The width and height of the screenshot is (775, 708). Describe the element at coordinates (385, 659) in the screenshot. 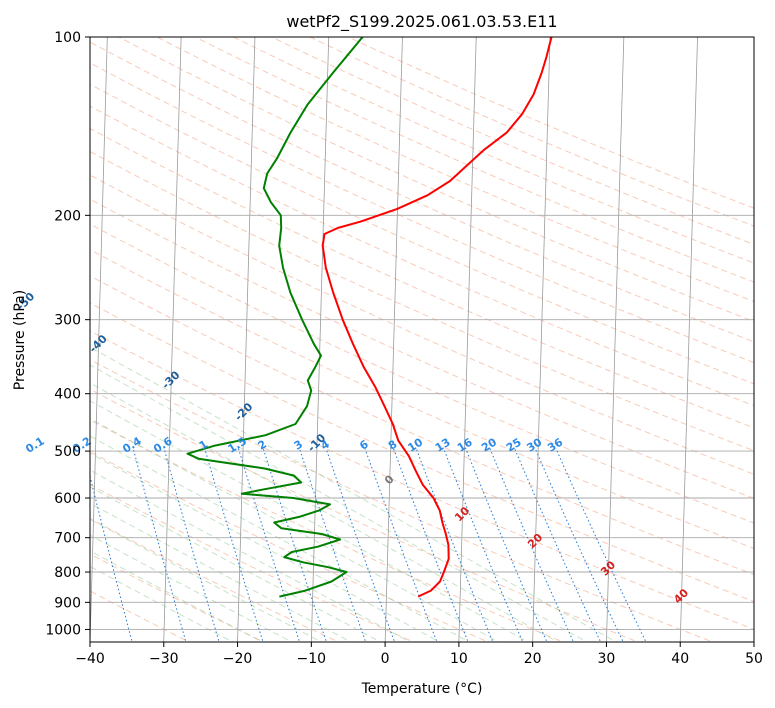

I see `x-tick-label: 0` at that location.